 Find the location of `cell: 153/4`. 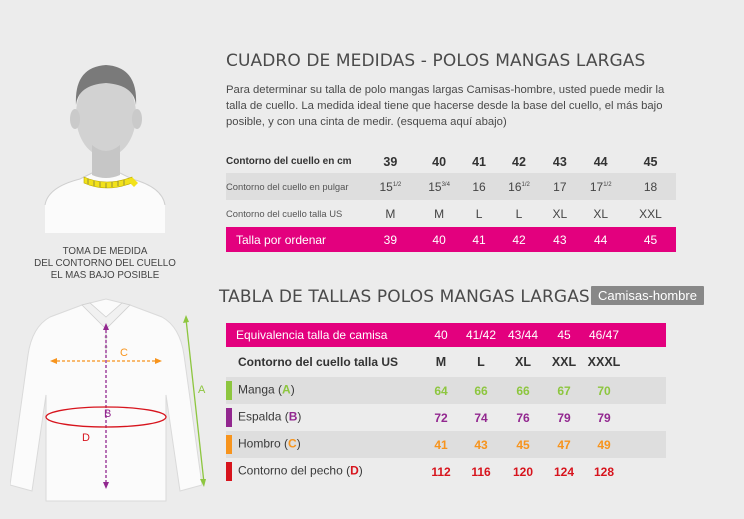

cell: 153/4 is located at coordinates (439, 186).